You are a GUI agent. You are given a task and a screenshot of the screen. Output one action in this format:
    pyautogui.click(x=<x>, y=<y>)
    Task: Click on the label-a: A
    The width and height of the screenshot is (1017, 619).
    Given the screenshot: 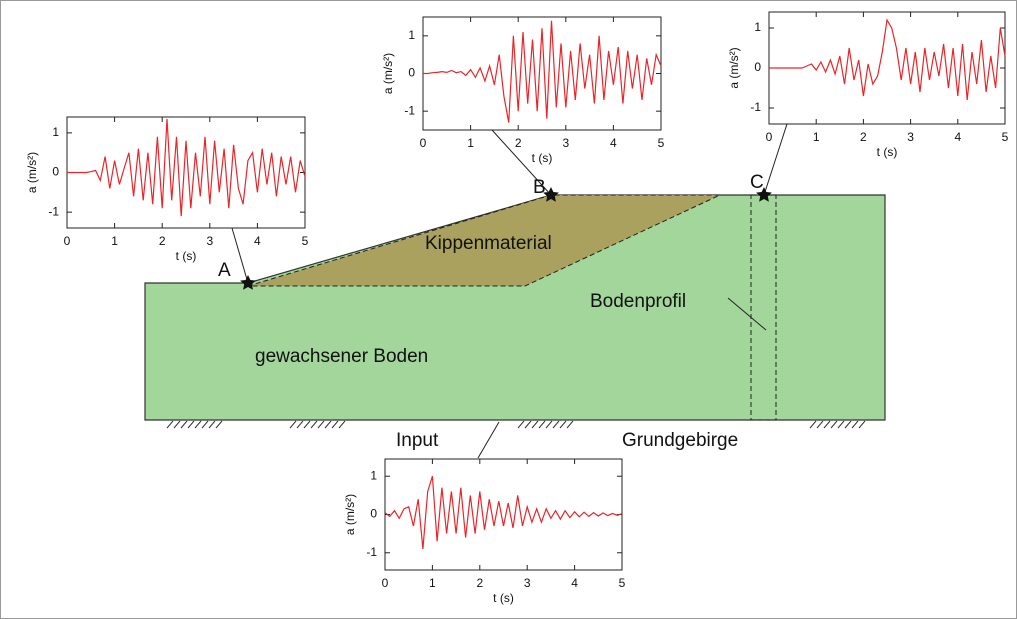 What is the action you would take?
    pyautogui.click(x=224, y=270)
    